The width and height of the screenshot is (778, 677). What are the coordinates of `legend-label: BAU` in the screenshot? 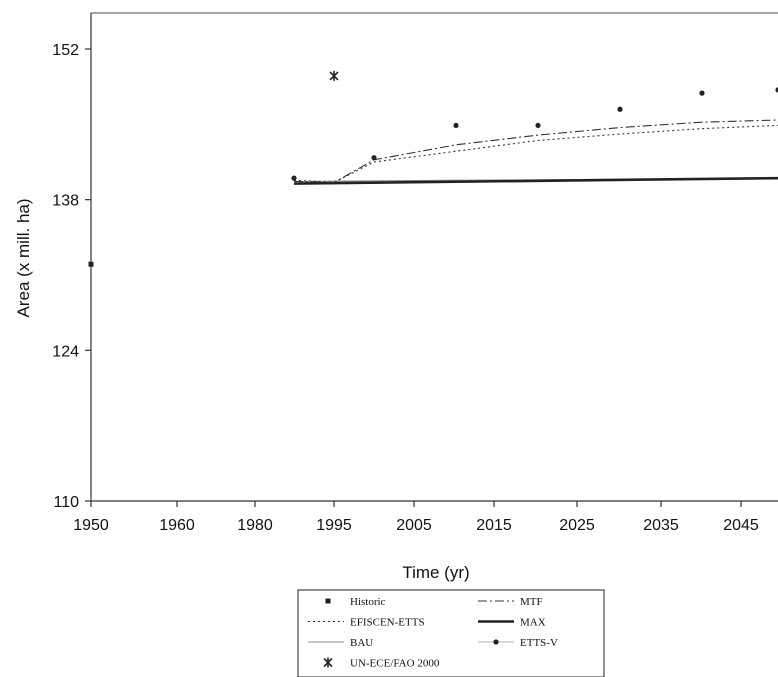 It's located at (361, 643).